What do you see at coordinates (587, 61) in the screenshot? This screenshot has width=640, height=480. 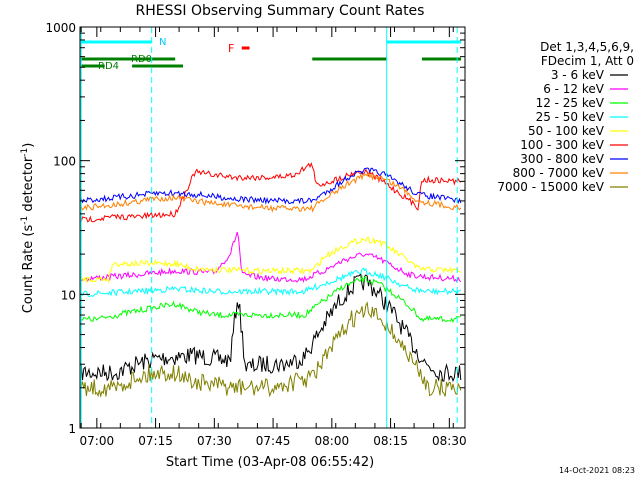 I see `info-line-2: FDecim 1, Att 0` at bounding box center [587, 61].